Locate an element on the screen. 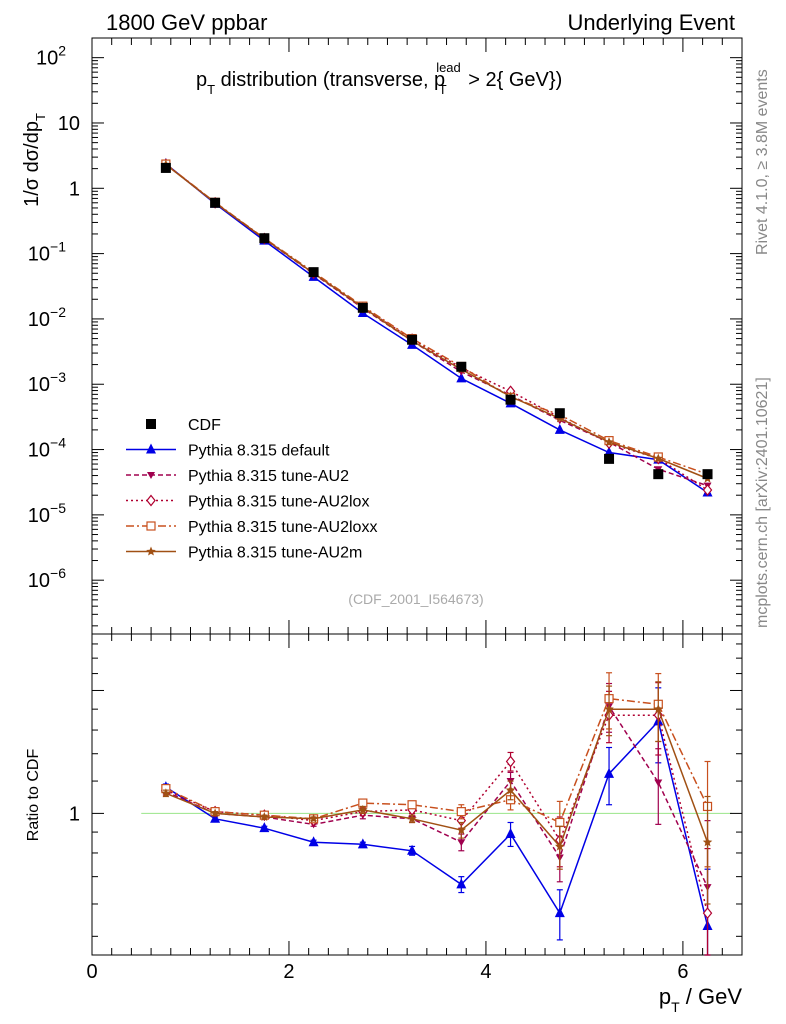 The image size is (786, 1024). main-y-tick-label: 1 is located at coordinates (74, 189).